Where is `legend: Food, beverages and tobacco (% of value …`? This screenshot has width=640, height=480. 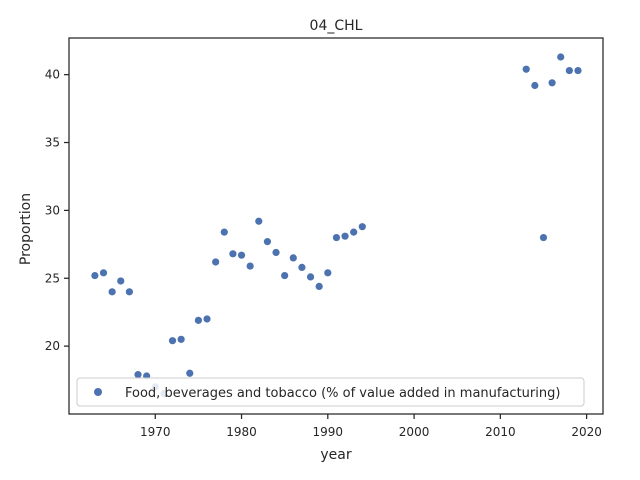
legend: Food, beverages and tobacco (% of value … is located at coordinates (330, 392).